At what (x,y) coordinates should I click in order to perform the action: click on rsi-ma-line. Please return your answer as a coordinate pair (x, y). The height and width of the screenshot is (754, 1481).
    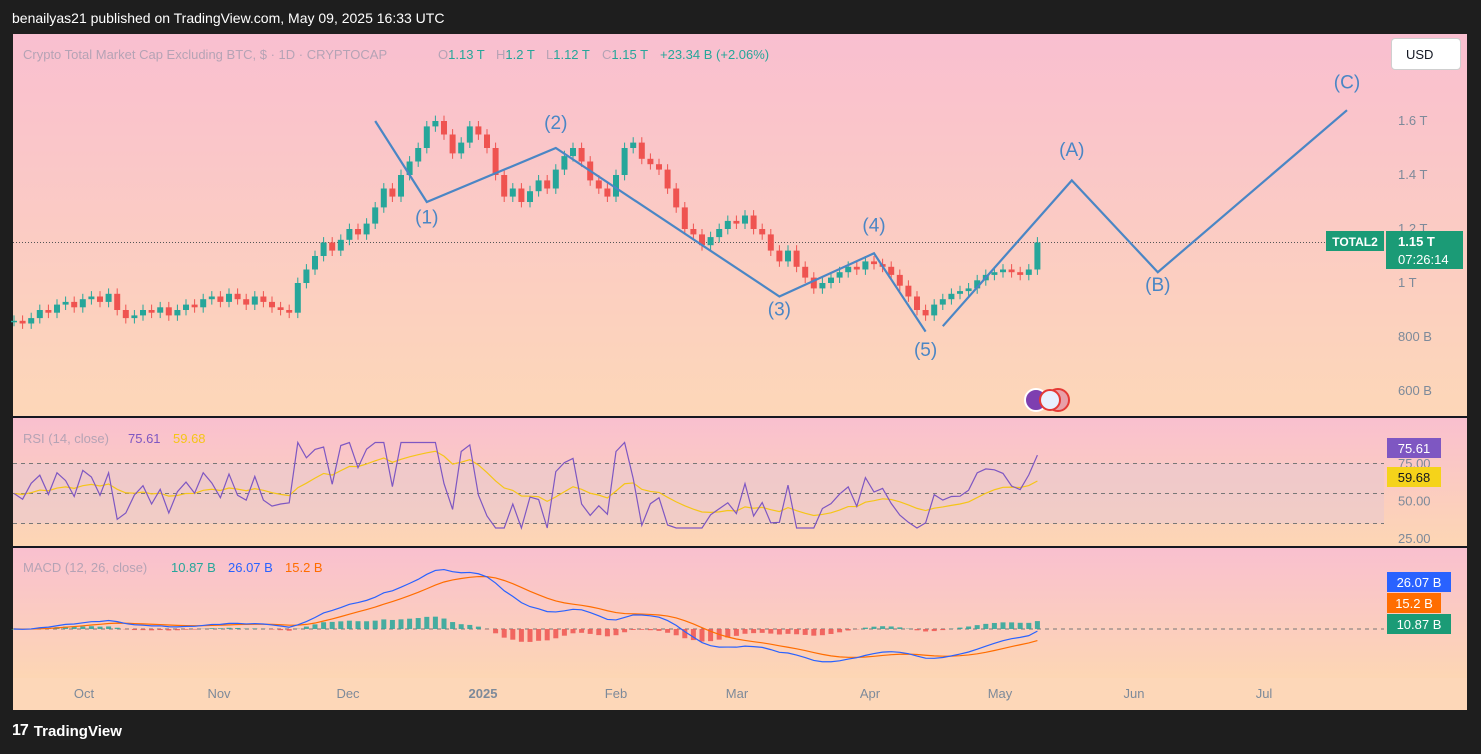
    Looking at the image, I should click on (525, 483).